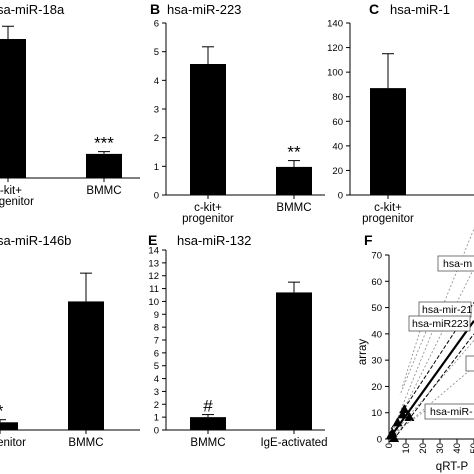 This screenshot has width=474, height=474. Describe the element at coordinates (156, 328) in the screenshot. I see `y-tick-label: 8` at that location.